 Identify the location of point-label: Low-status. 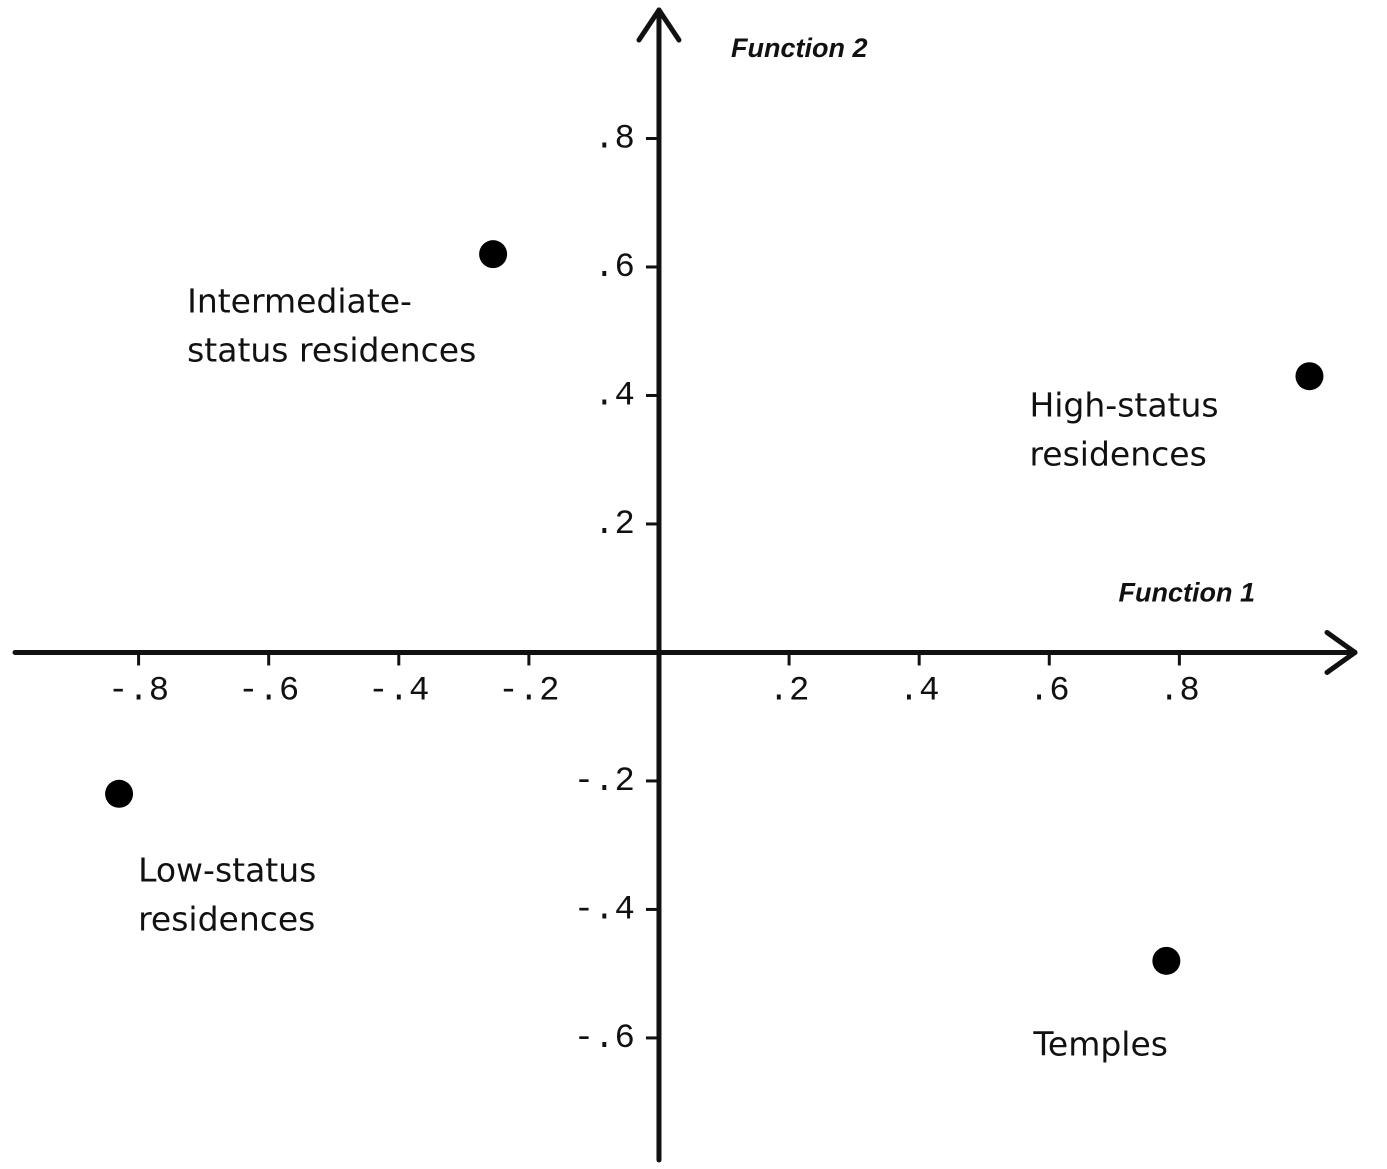
(227, 869).